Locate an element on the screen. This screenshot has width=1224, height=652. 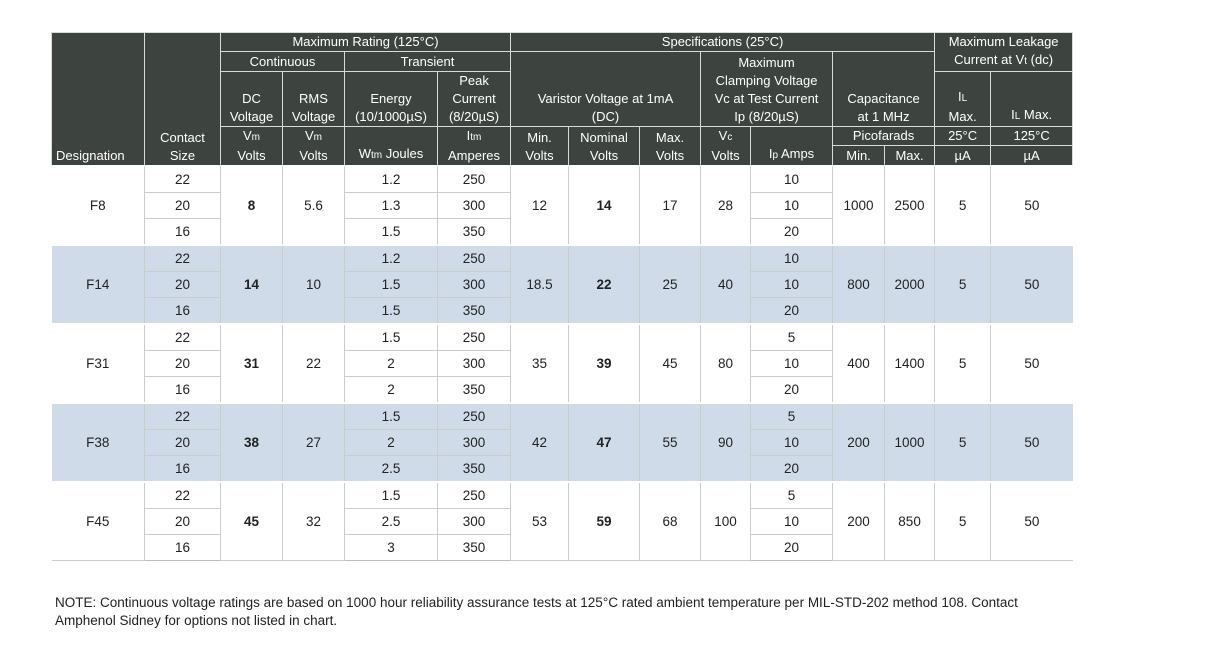
unit-ip-amps: Ip Amps is located at coordinates (792, 146).